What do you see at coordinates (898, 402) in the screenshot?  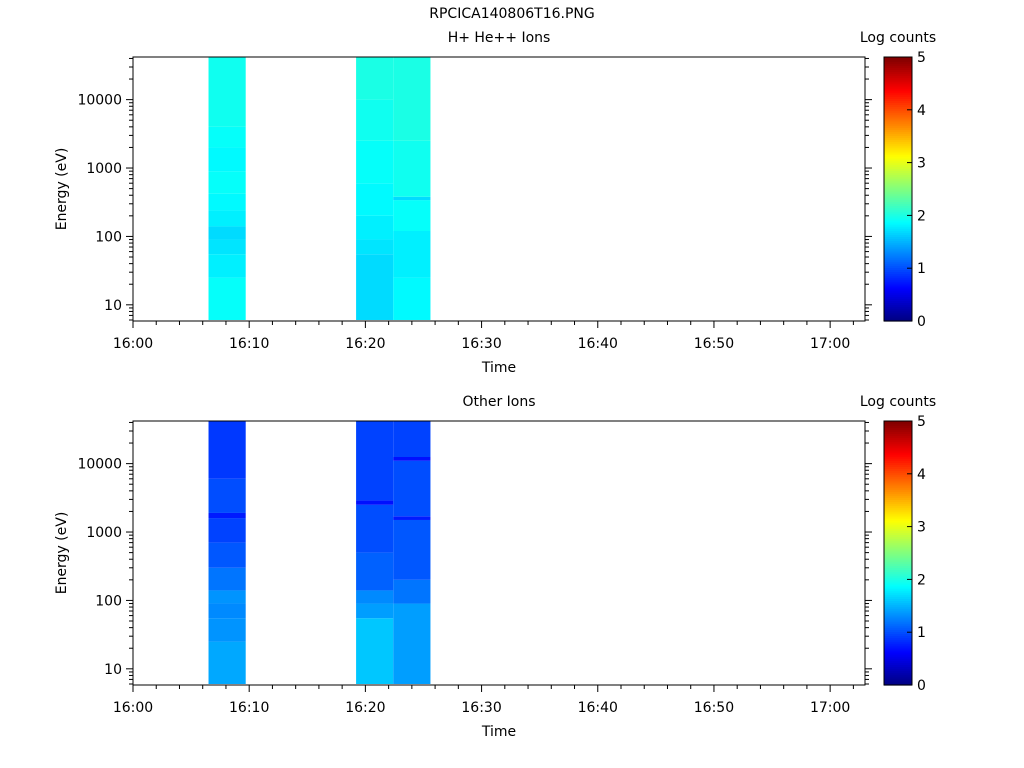 I see `colorbar-label: Log counts` at bounding box center [898, 402].